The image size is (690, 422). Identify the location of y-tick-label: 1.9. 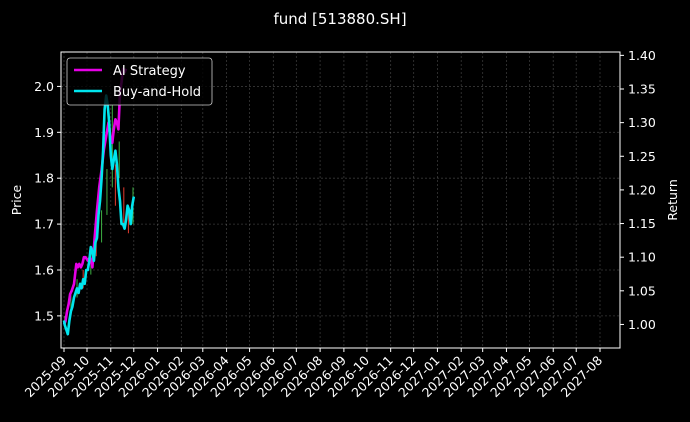
(44, 132).